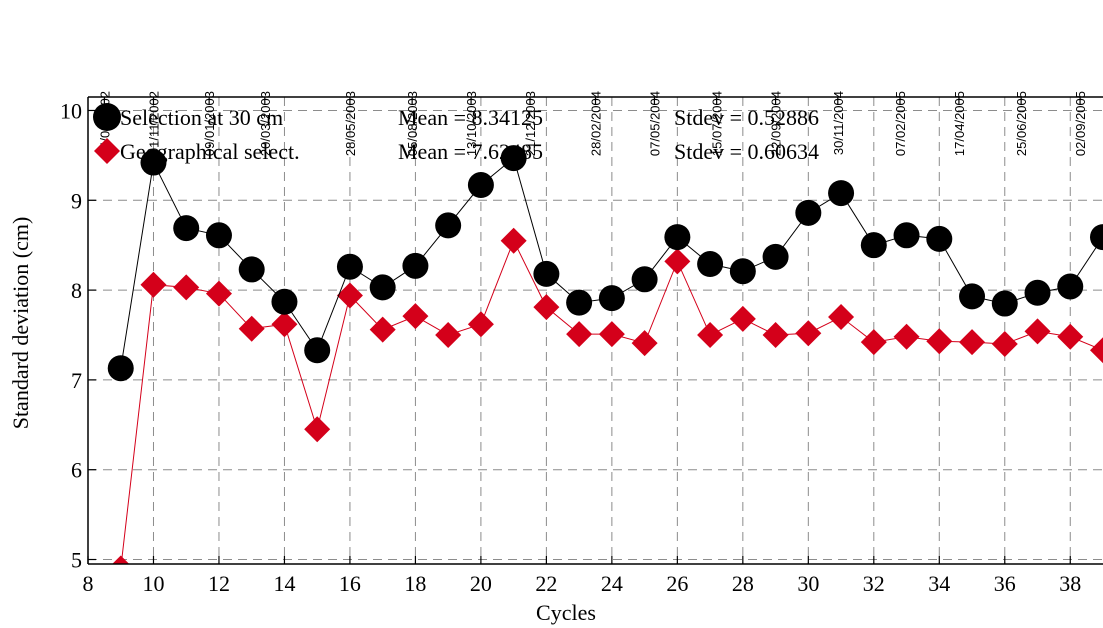 The height and width of the screenshot is (628, 1103). Describe the element at coordinates (284, 583) in the screenshot. I see `x-tick-label: 14` at that location.